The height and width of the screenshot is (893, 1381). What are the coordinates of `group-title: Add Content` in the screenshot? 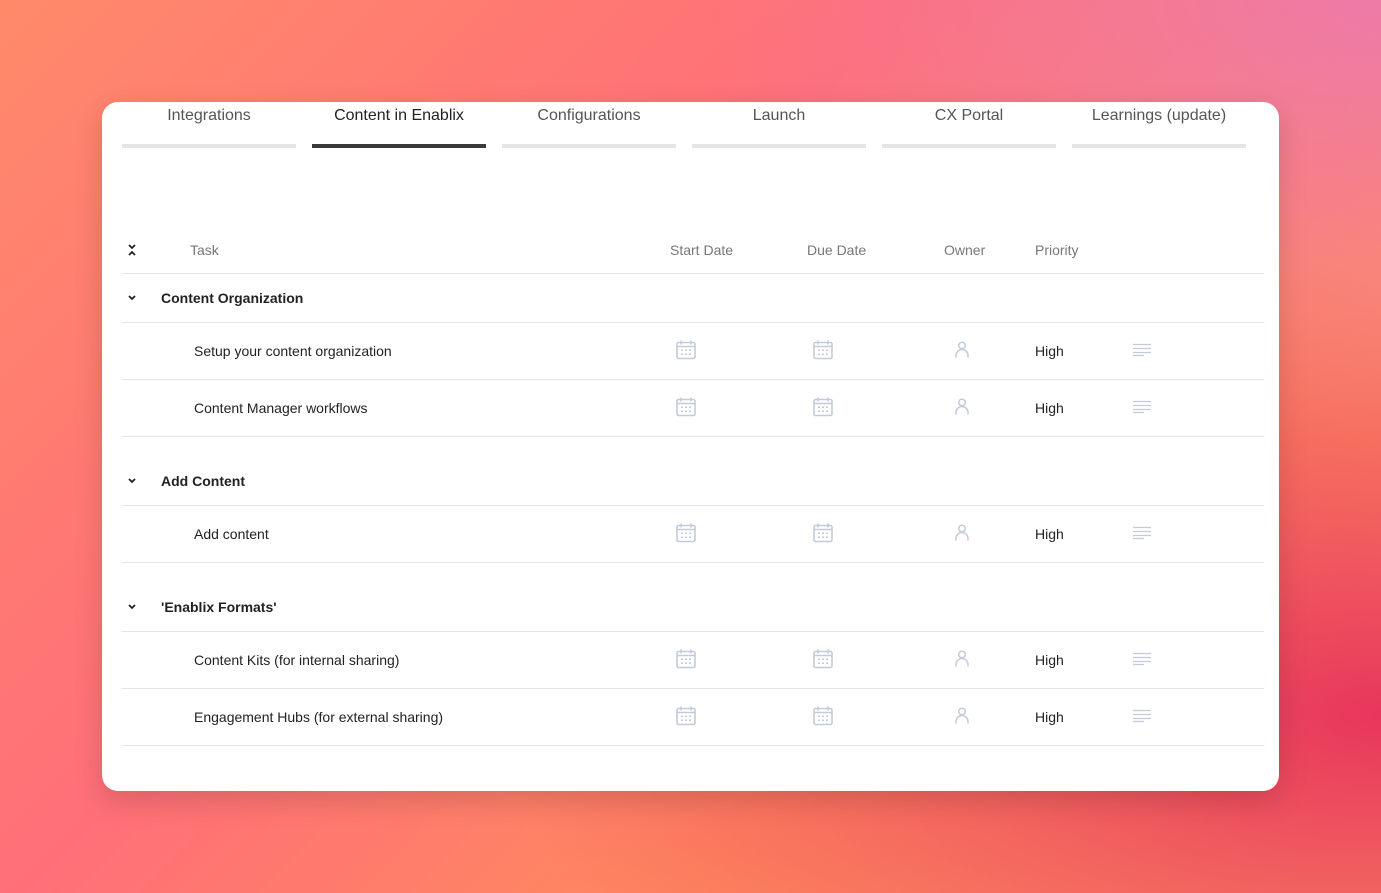 It's located at (203, 481).